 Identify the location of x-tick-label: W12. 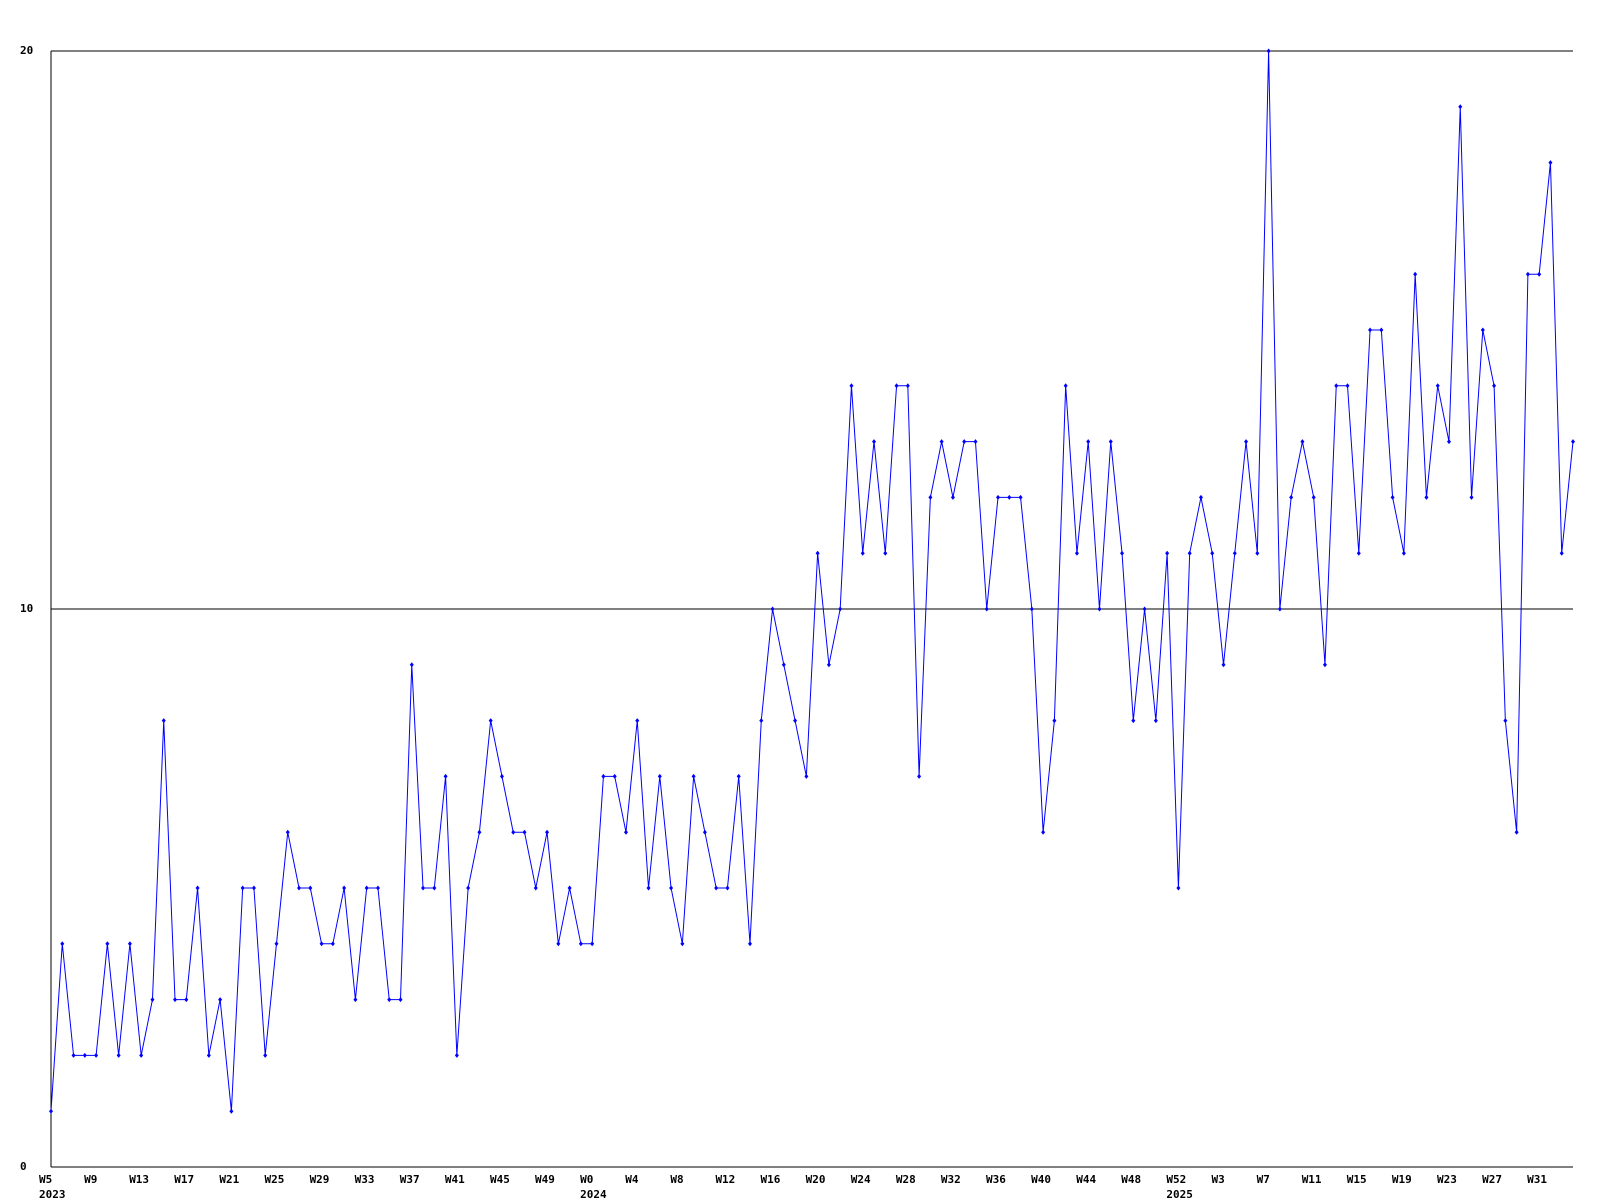
(725, 1179).